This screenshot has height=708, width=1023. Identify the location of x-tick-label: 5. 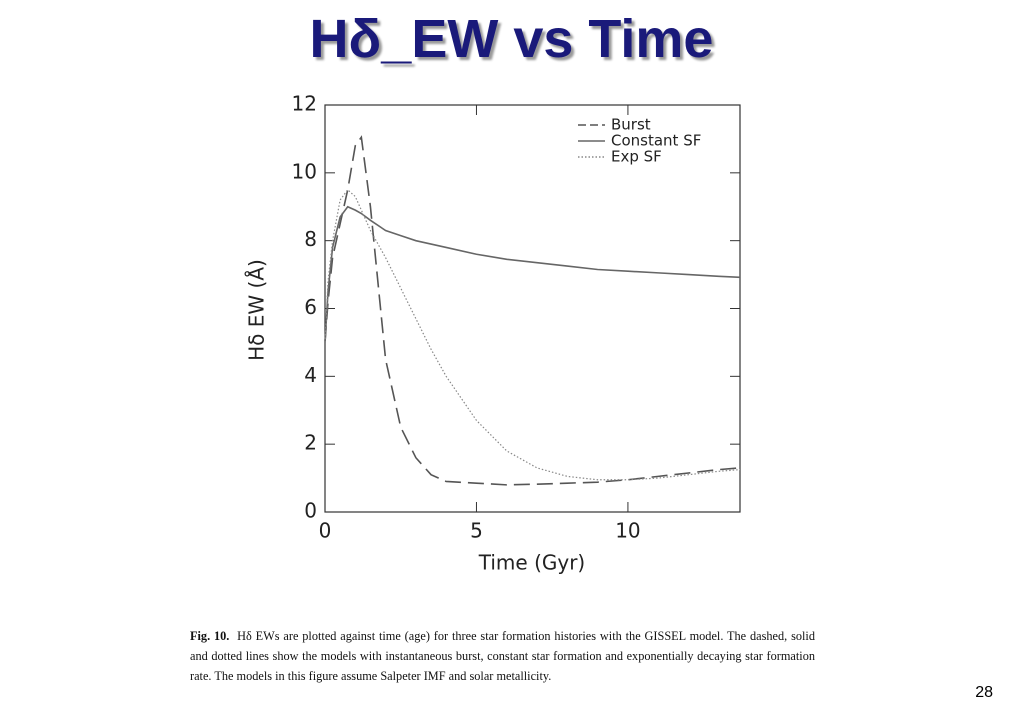
(476, 531).